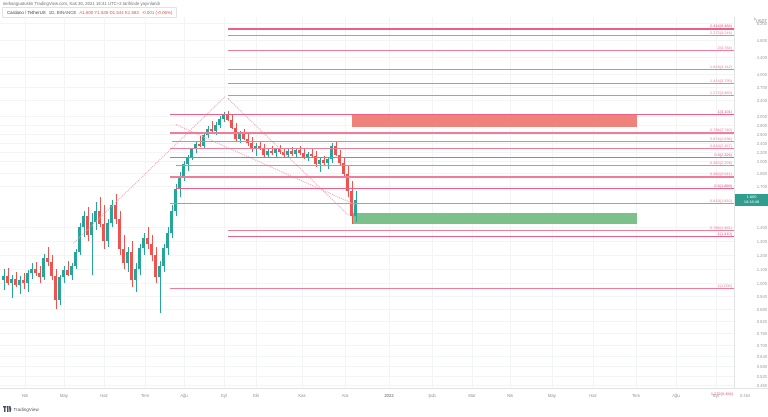 The width and height of the screenshot is (768, 417). What do you see at coordinates (761, 100) in the screenshot?
I see `price-tick-label: 3.400` at bounding box center [761, 100].